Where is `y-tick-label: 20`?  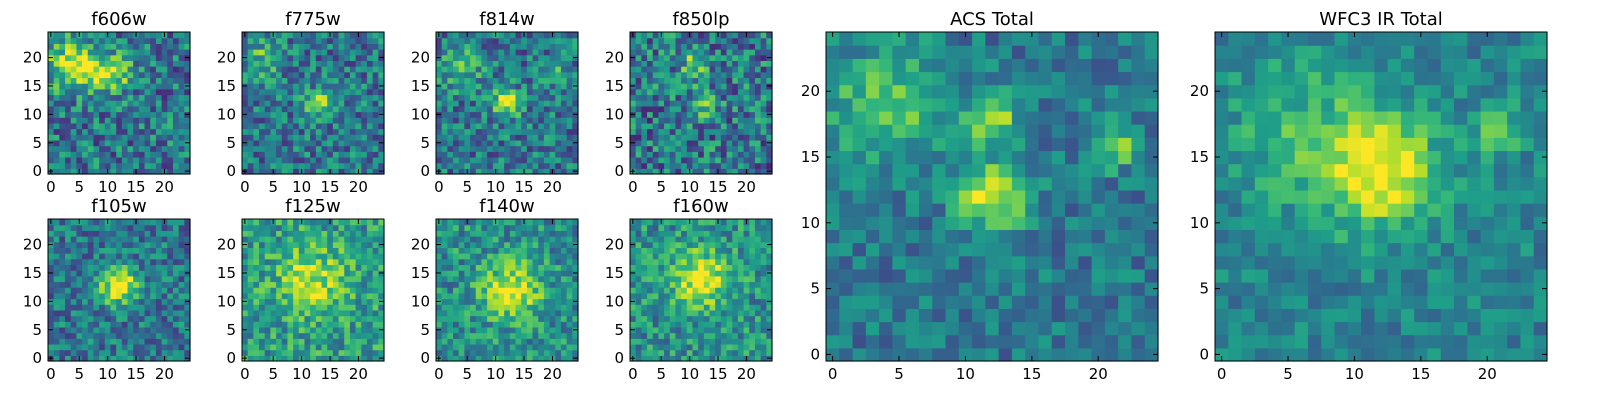 y-tick-label: 20 is located at coordinates (32, 245).